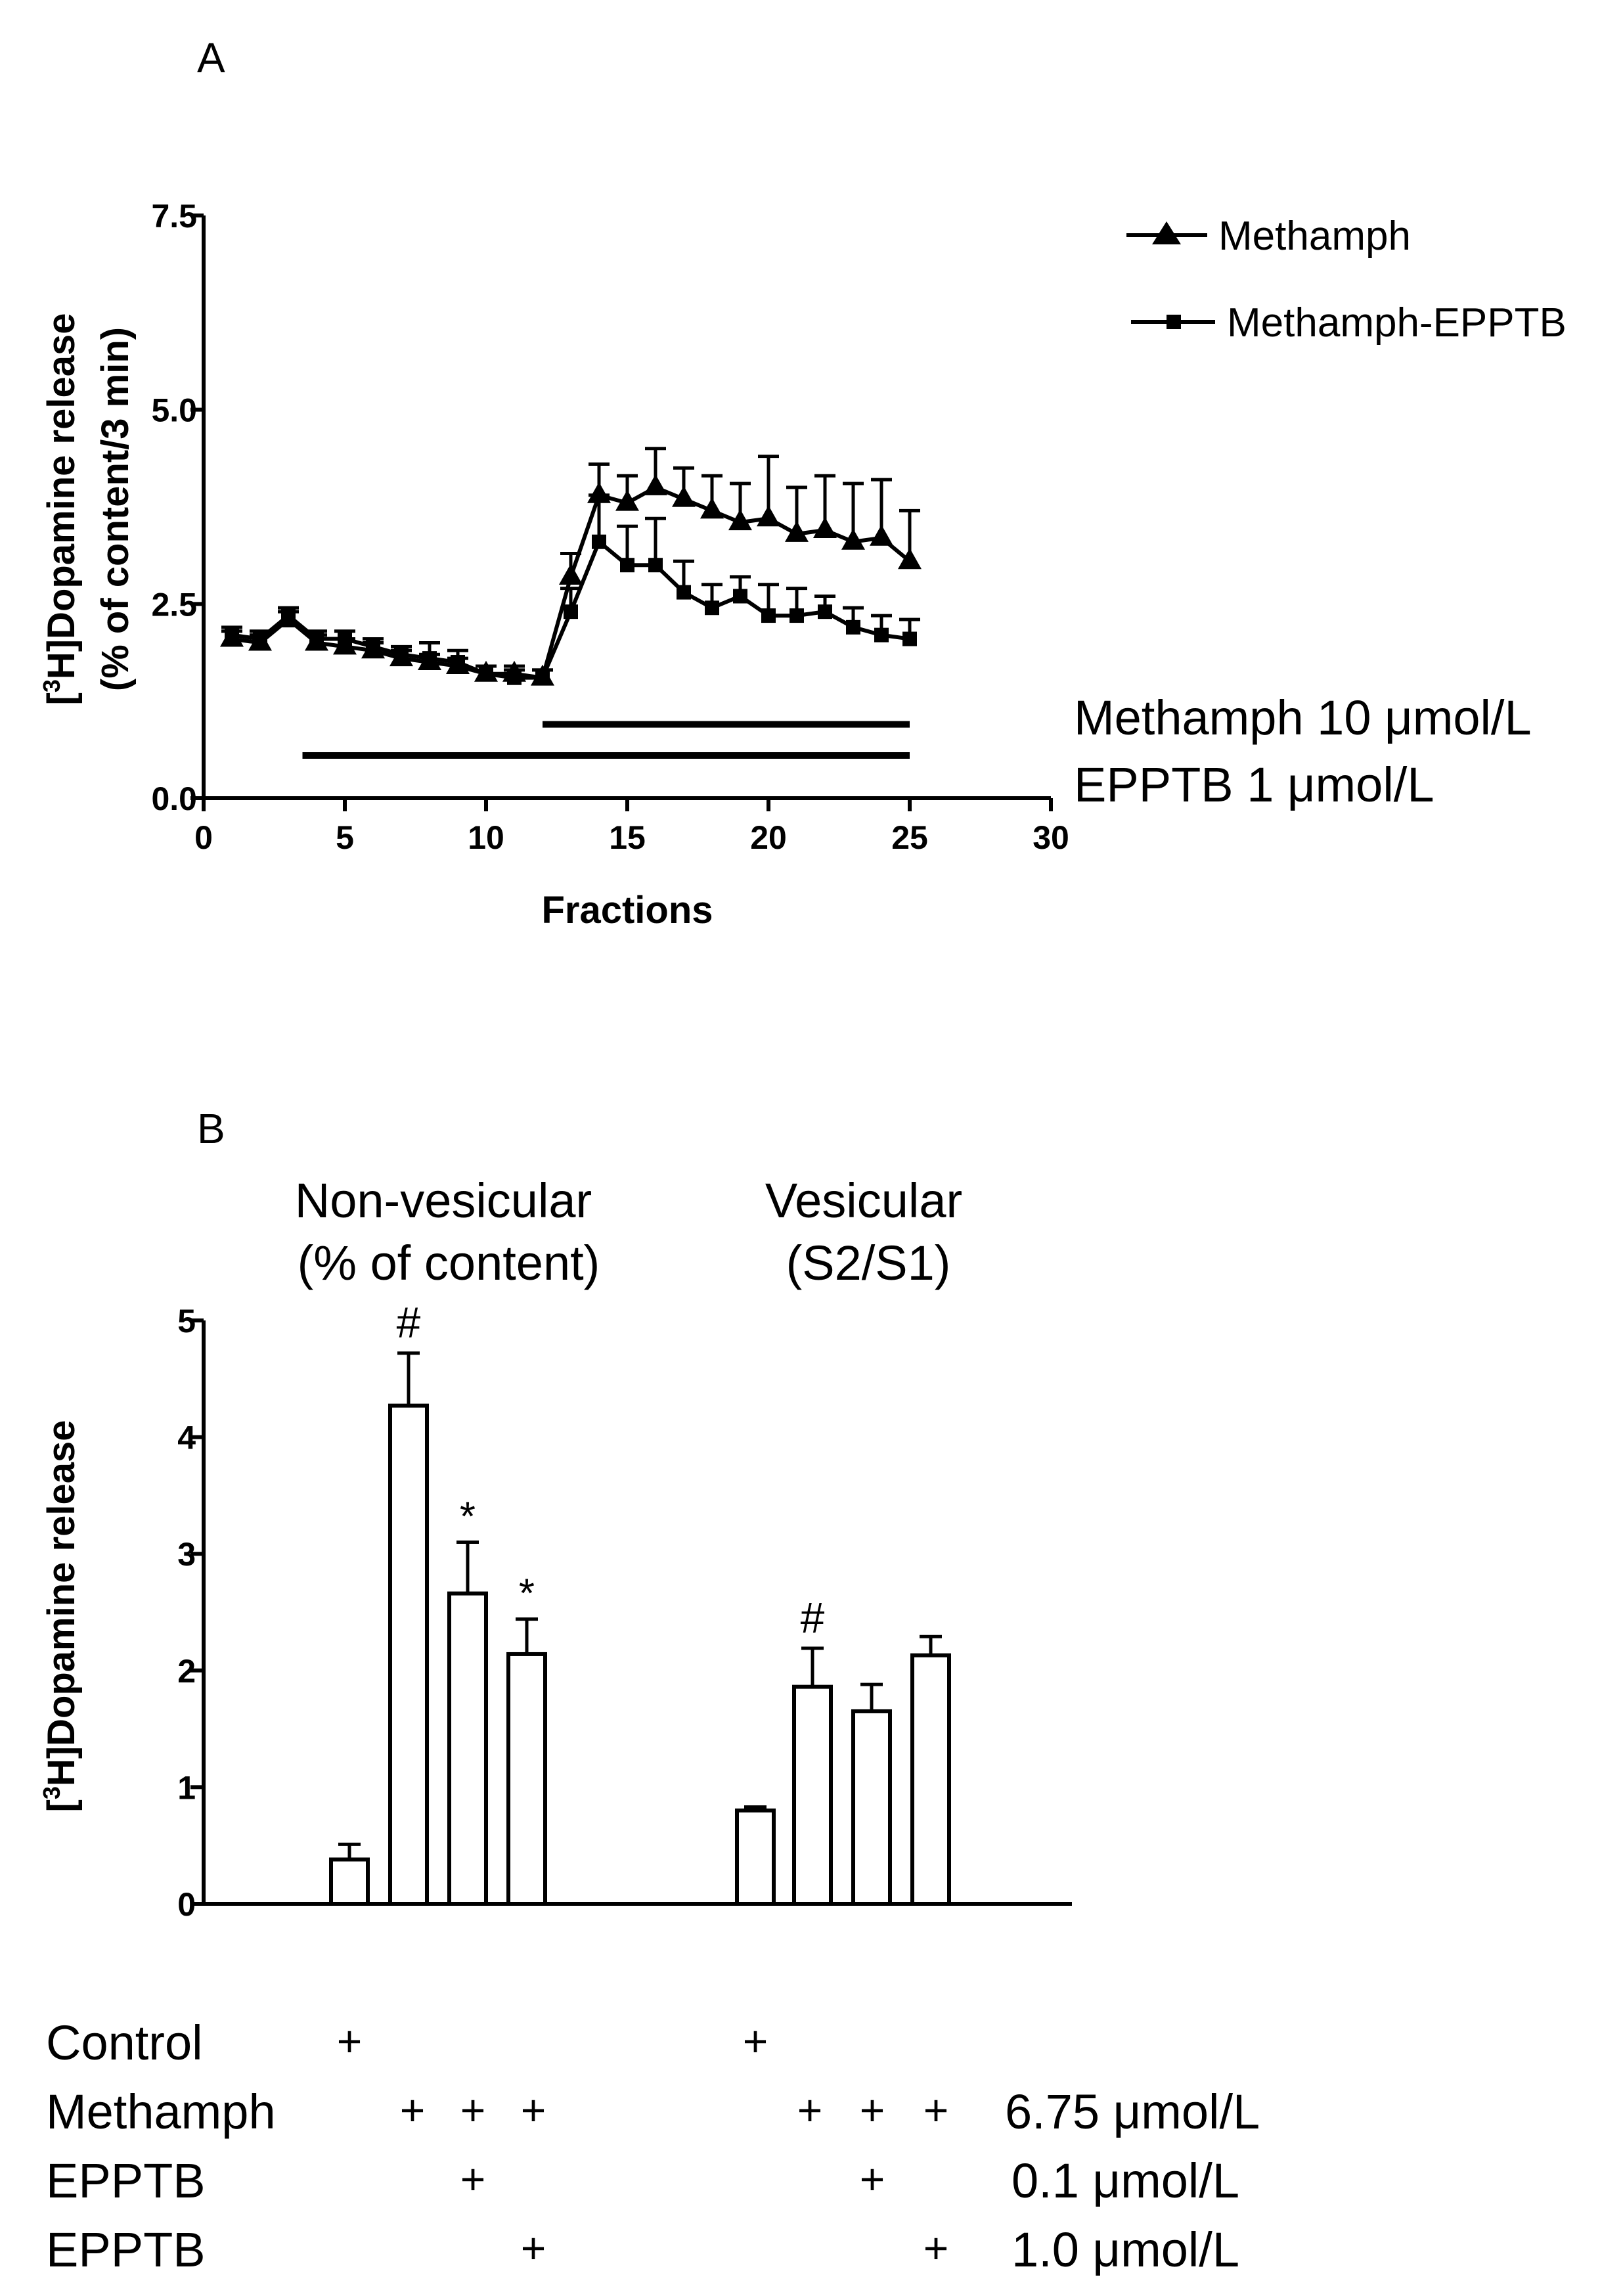 Image resolution: width=1623 pixels, height=2296 pixels. I want to click on y-title-rest: H]Dopamine release, so click(61, 496).